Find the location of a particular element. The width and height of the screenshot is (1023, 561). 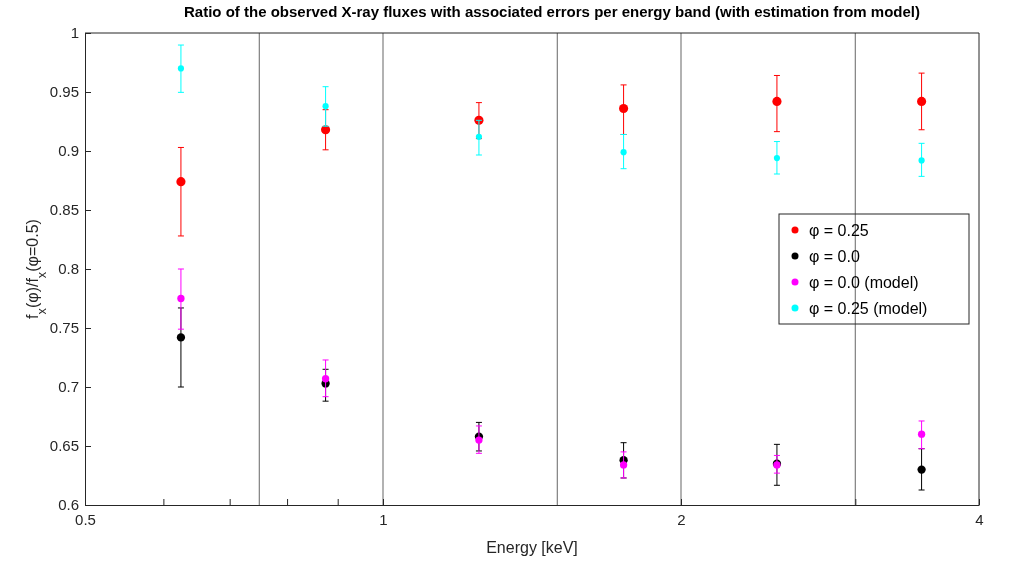

legend-label: φ = 0.0 (model) is located at coordinates (864, 282).